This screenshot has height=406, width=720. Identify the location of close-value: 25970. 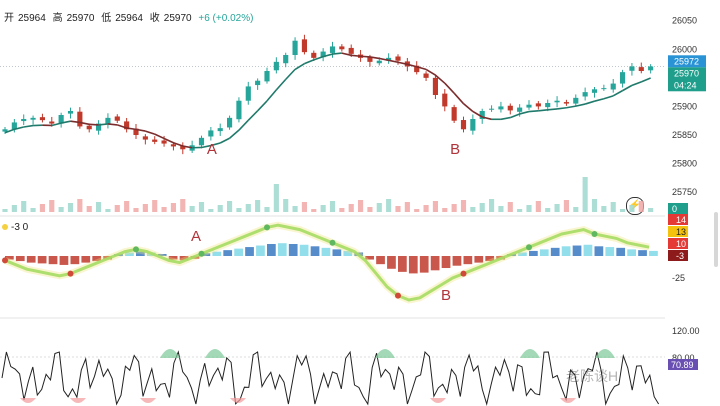
(177, 18).